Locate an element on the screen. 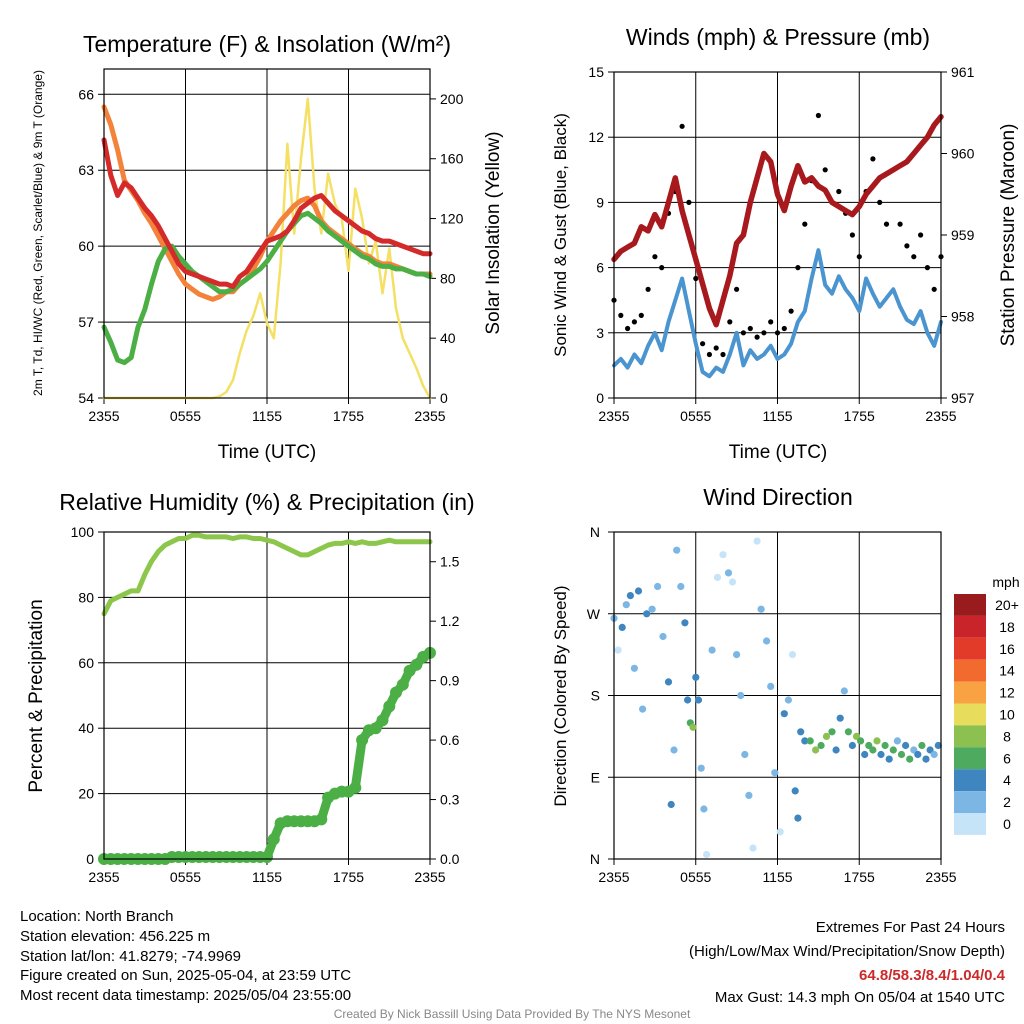 The image size is (1024, 1024). legend-label: 2 is located at coordinates (1007, 802).